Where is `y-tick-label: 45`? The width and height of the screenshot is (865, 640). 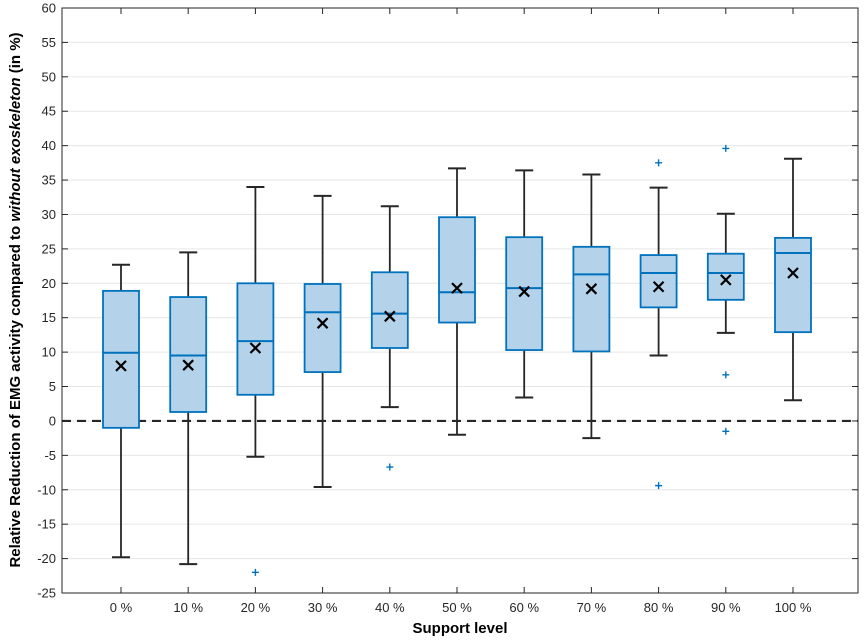
y-tick-label: 45 is located at coordinates (49, 111).